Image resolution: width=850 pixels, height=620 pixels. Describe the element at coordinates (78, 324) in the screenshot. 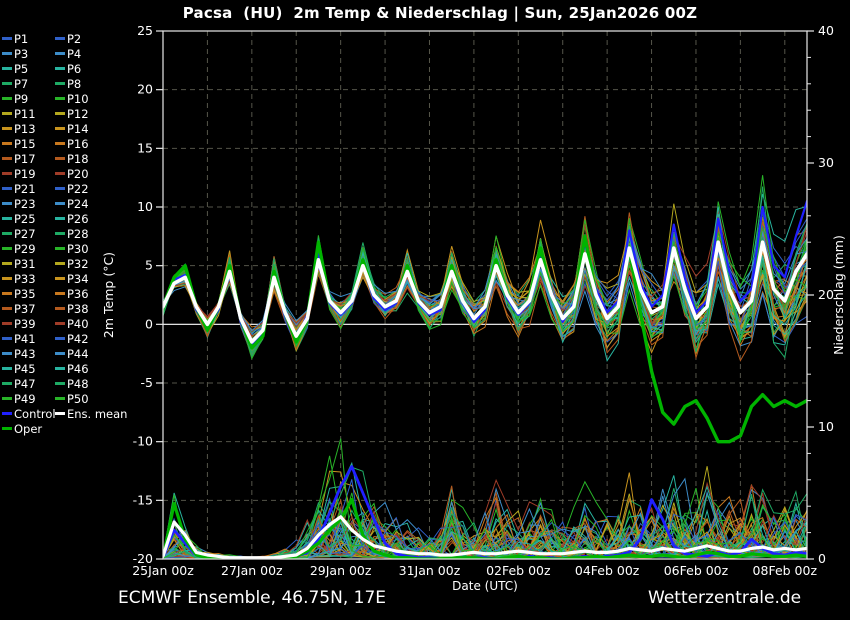

I see `legend-item-label: P40` at that location.